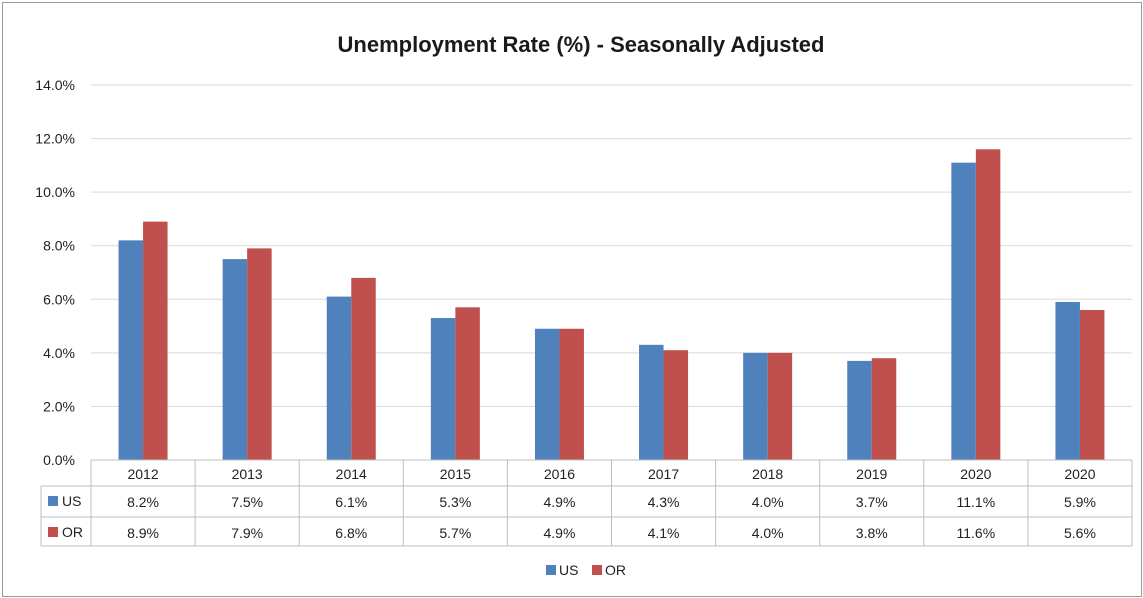  What do you see at coordinates (247, 533) in the screenshot?
I see `table-value-or: 7.9%` at bounding box center [247, 533].